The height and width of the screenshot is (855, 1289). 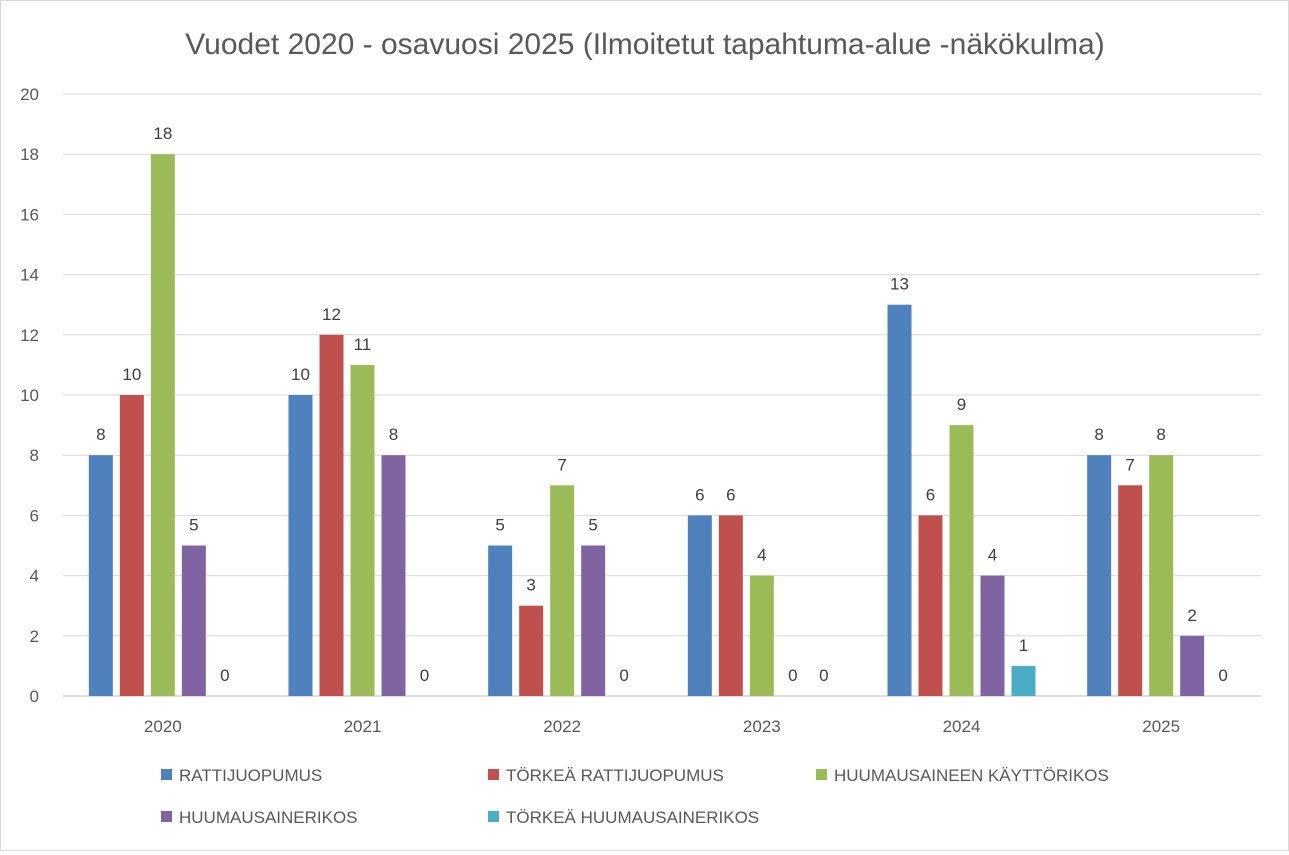 What do you see at coordinates (662, 726) in the screenshot?
I see `x-axis-ticks: 2020 2021 2022 2023 2024 2025` at bounding box center [662, 726].